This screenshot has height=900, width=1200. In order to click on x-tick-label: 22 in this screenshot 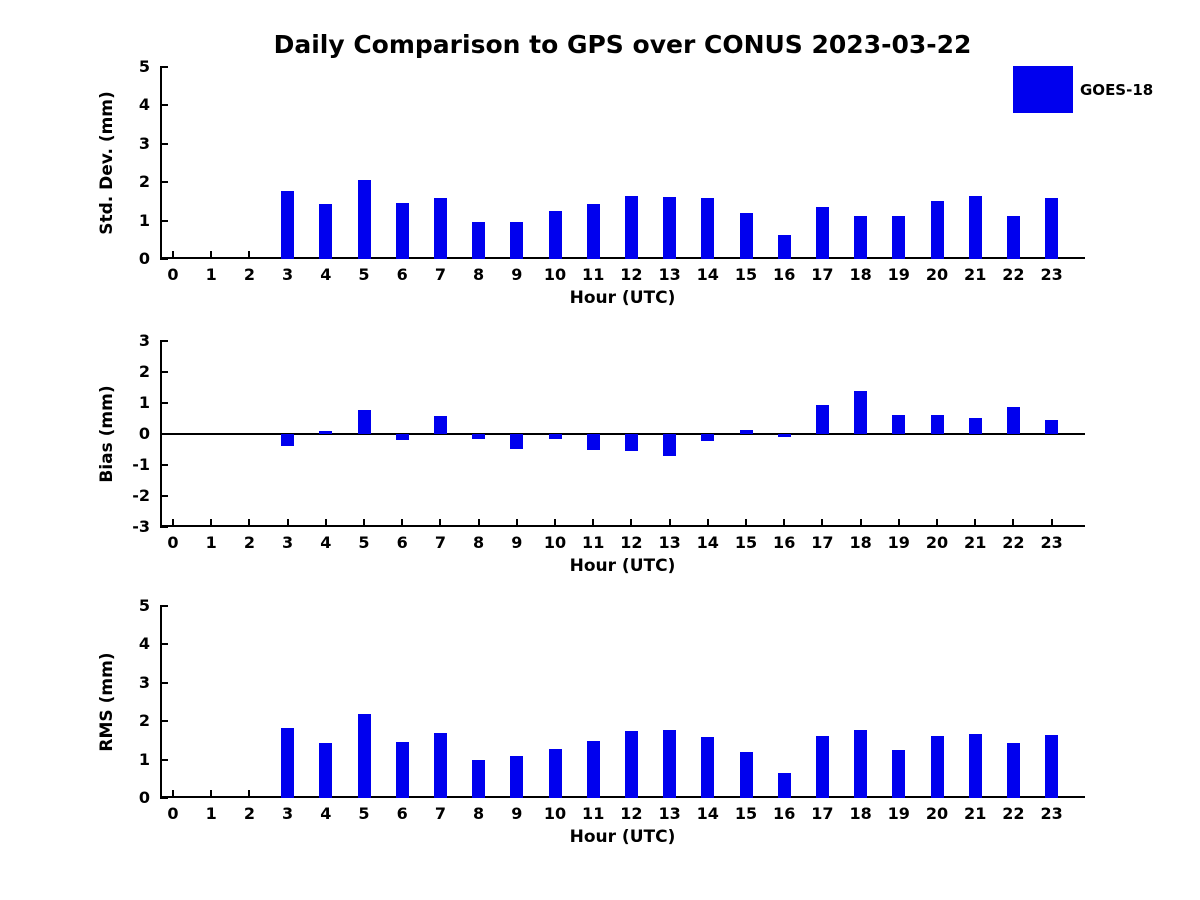, I will do `click(1013, 813)`.